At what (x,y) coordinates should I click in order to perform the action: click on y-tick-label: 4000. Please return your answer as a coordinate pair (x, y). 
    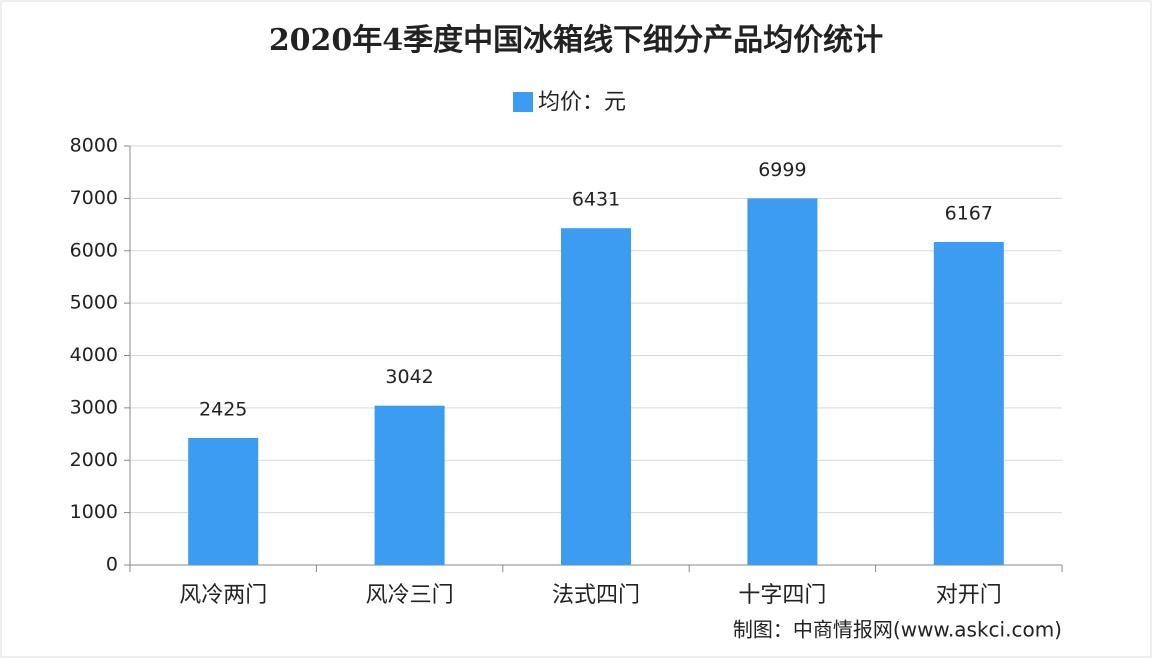
    Looking at the image, I should click on (94, 355).